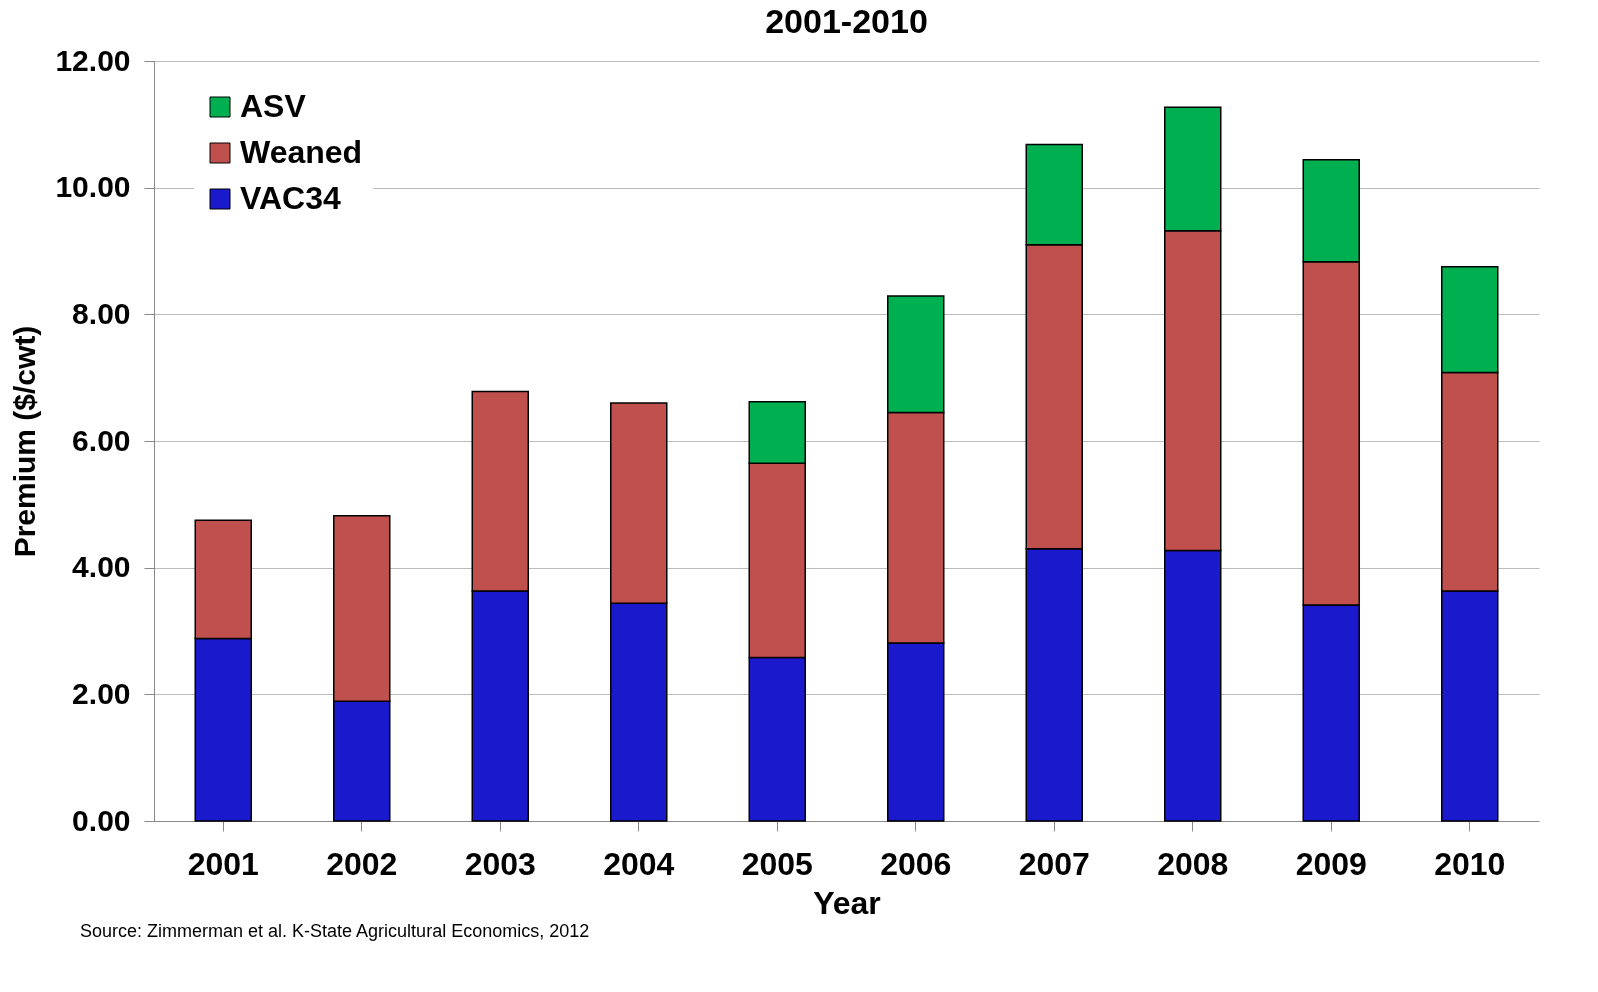 The image size is (1598, 992). What do you see at coordinates (101, 440) in the screenshot?
I see `y-tick-label: 6.00` at bounding box center [101, 440].